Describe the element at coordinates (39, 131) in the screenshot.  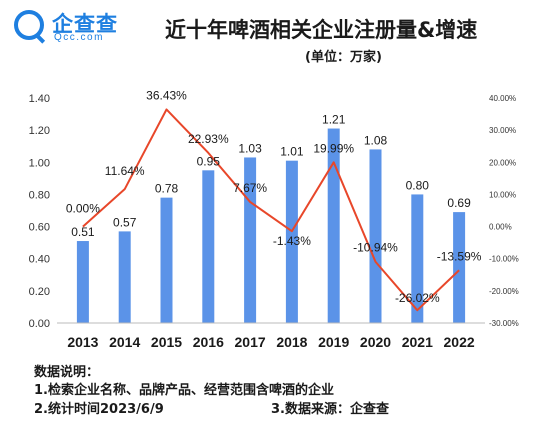
I see `y-tick-label: 1.20` at that location.